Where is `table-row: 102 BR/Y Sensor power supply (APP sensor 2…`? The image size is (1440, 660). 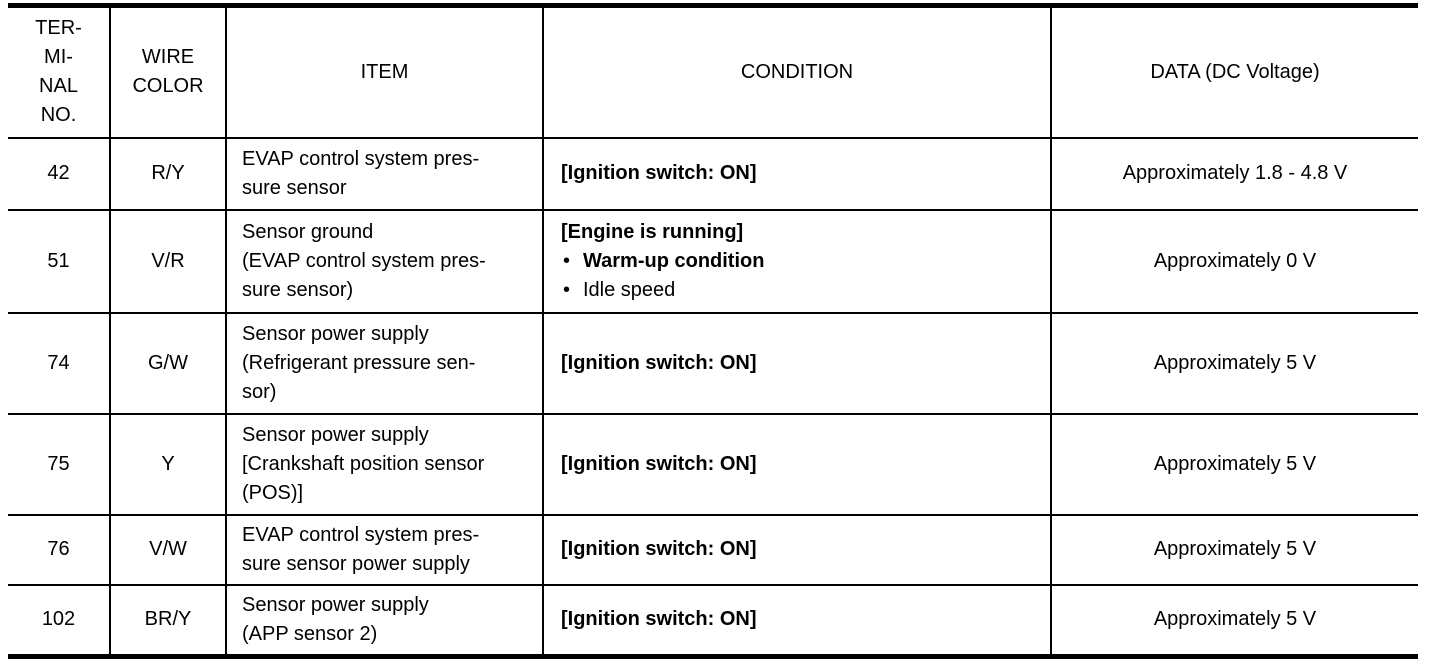
table-row: 102 BR/Y Sensor power supply (APP sensor 2… is located at coordinates (713, 621).